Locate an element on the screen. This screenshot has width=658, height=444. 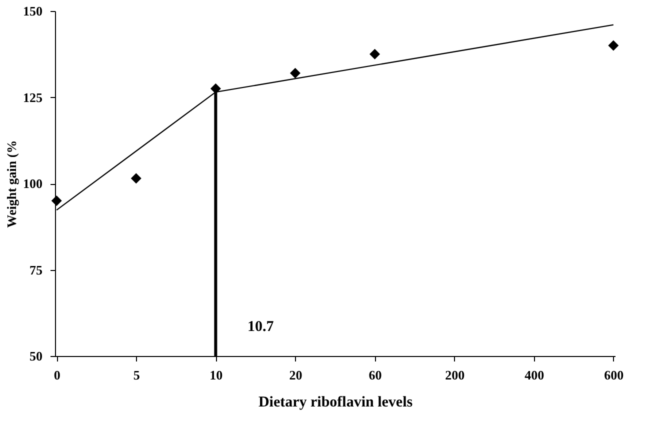
x-axis-title: Dietary riboflavin levels is located at coordinates (335, 402).